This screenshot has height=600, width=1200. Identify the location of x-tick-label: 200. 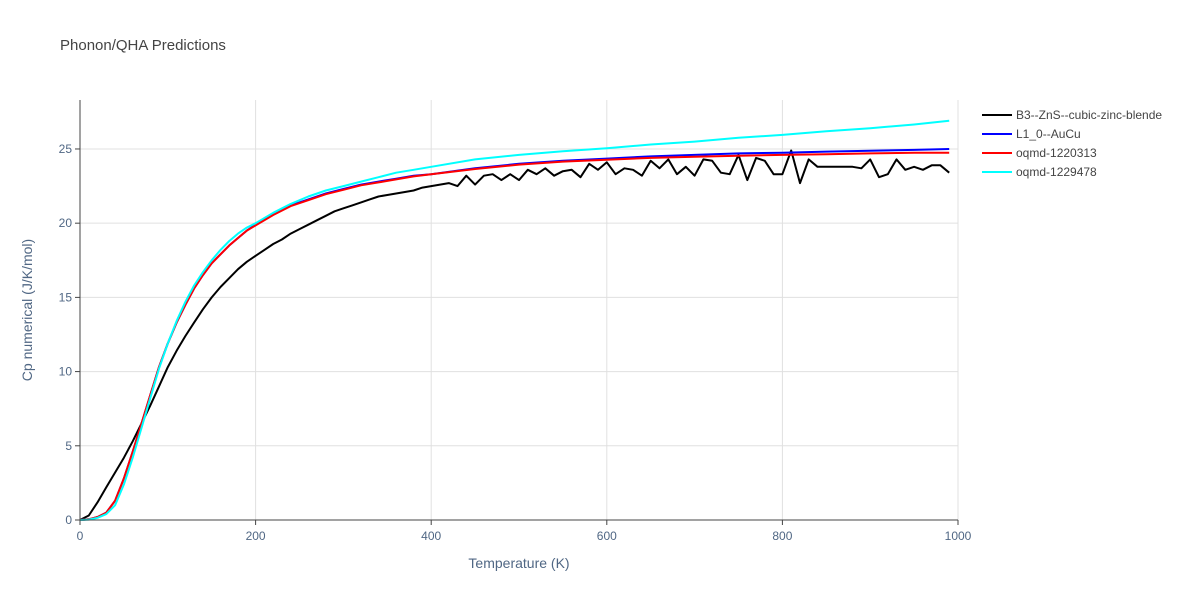
(256, 536).